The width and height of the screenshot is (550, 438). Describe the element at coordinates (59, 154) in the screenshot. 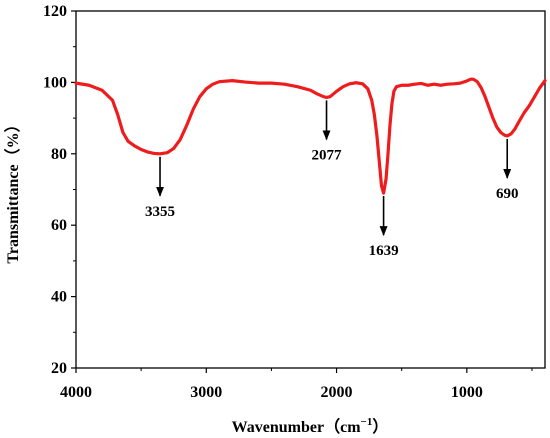

I see `y-tick-label: 80` at that location.